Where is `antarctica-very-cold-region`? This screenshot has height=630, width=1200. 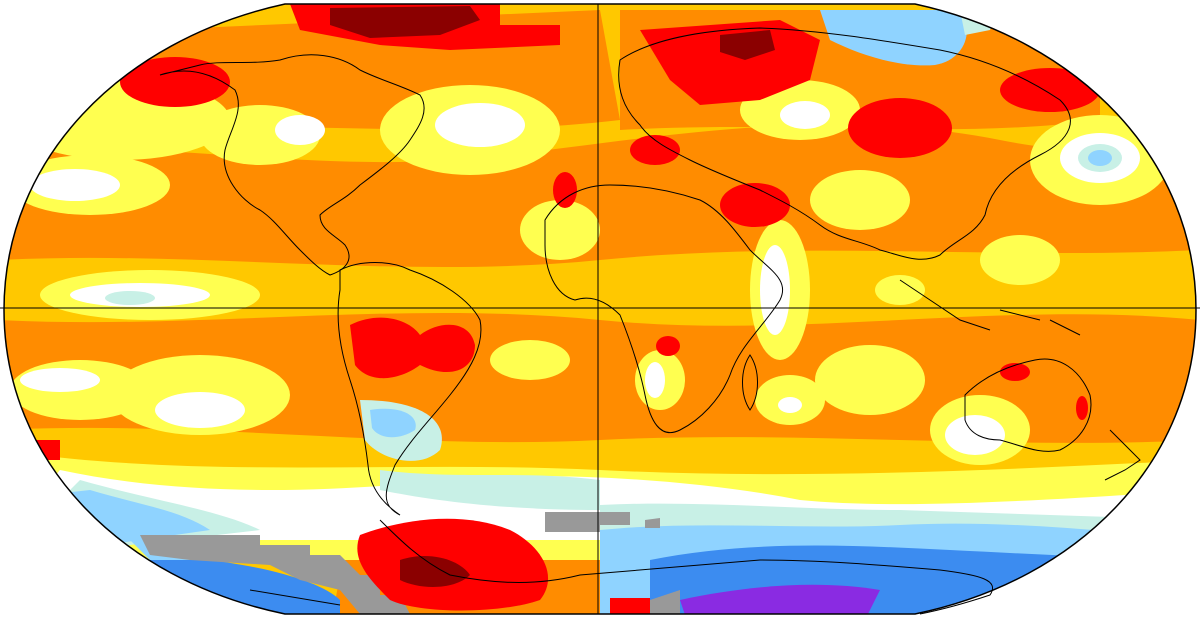
antarctica-very-cold-region is located at coordinates (780, 599).